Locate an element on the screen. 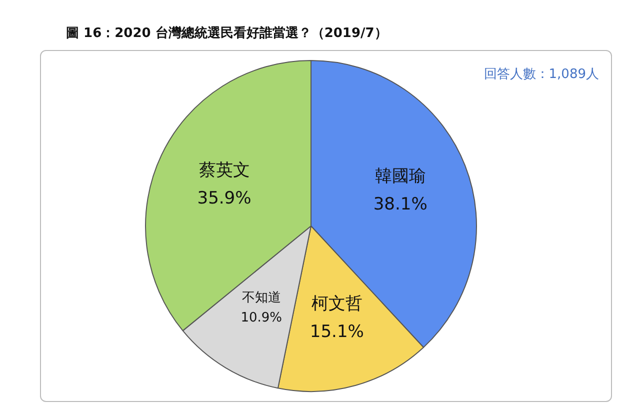 This screenshot has height=419, width=640. slice-label: 不知道 is located at coordinates (261, 298).